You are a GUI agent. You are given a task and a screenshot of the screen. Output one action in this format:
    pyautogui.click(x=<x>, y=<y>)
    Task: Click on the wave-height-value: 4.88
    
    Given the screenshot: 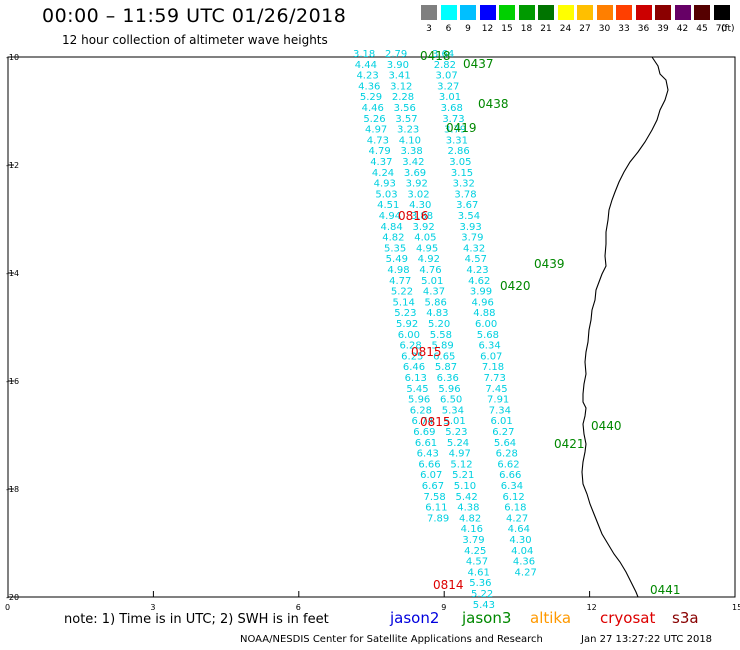 What is the action you would take?
    pyautogui.click(x=484, y=313)
    